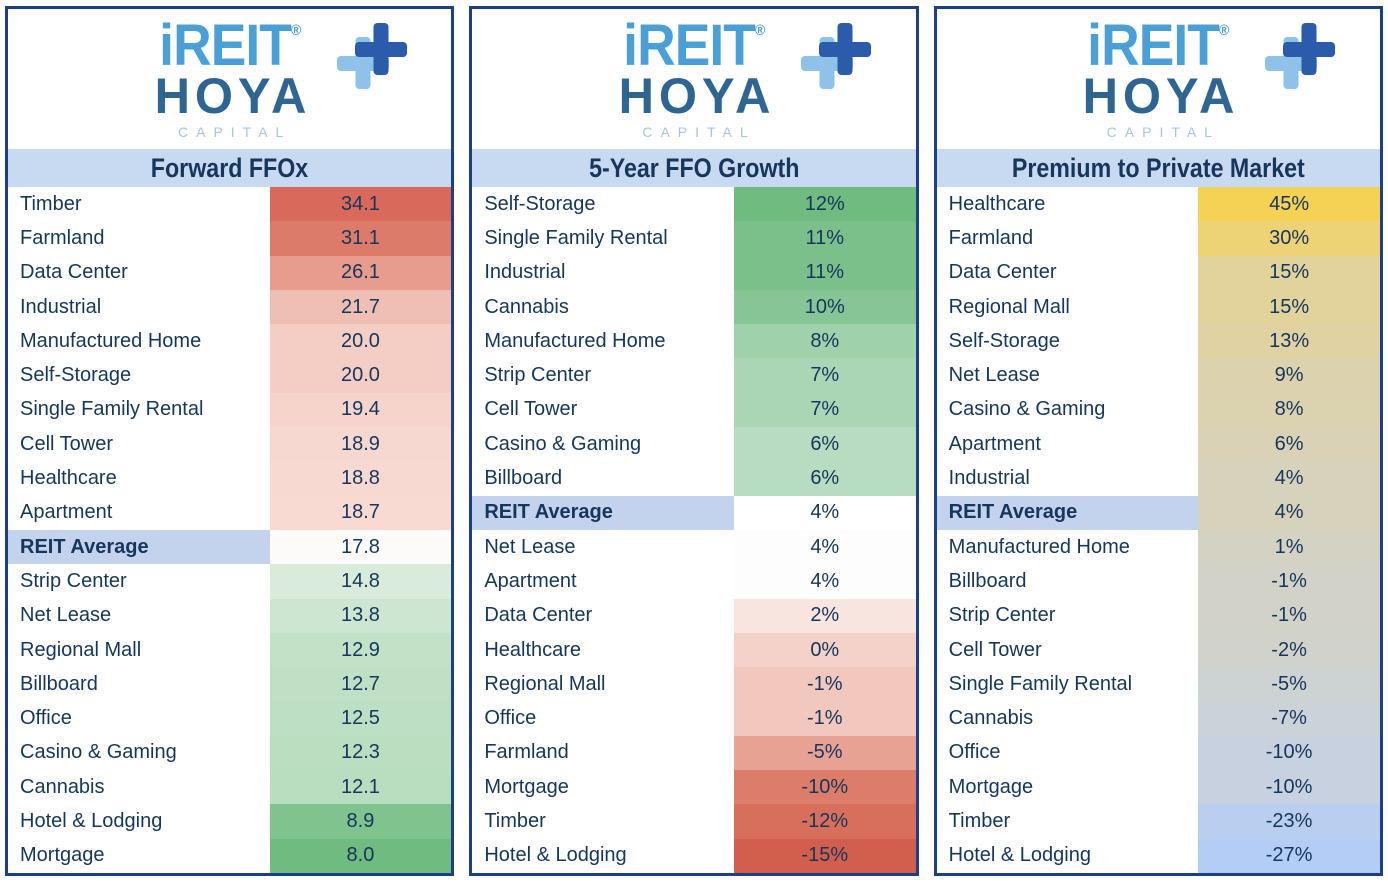 This screenshot has height=882, width=1388. I want to click on table-row: Office -1%, so click(694, 718).